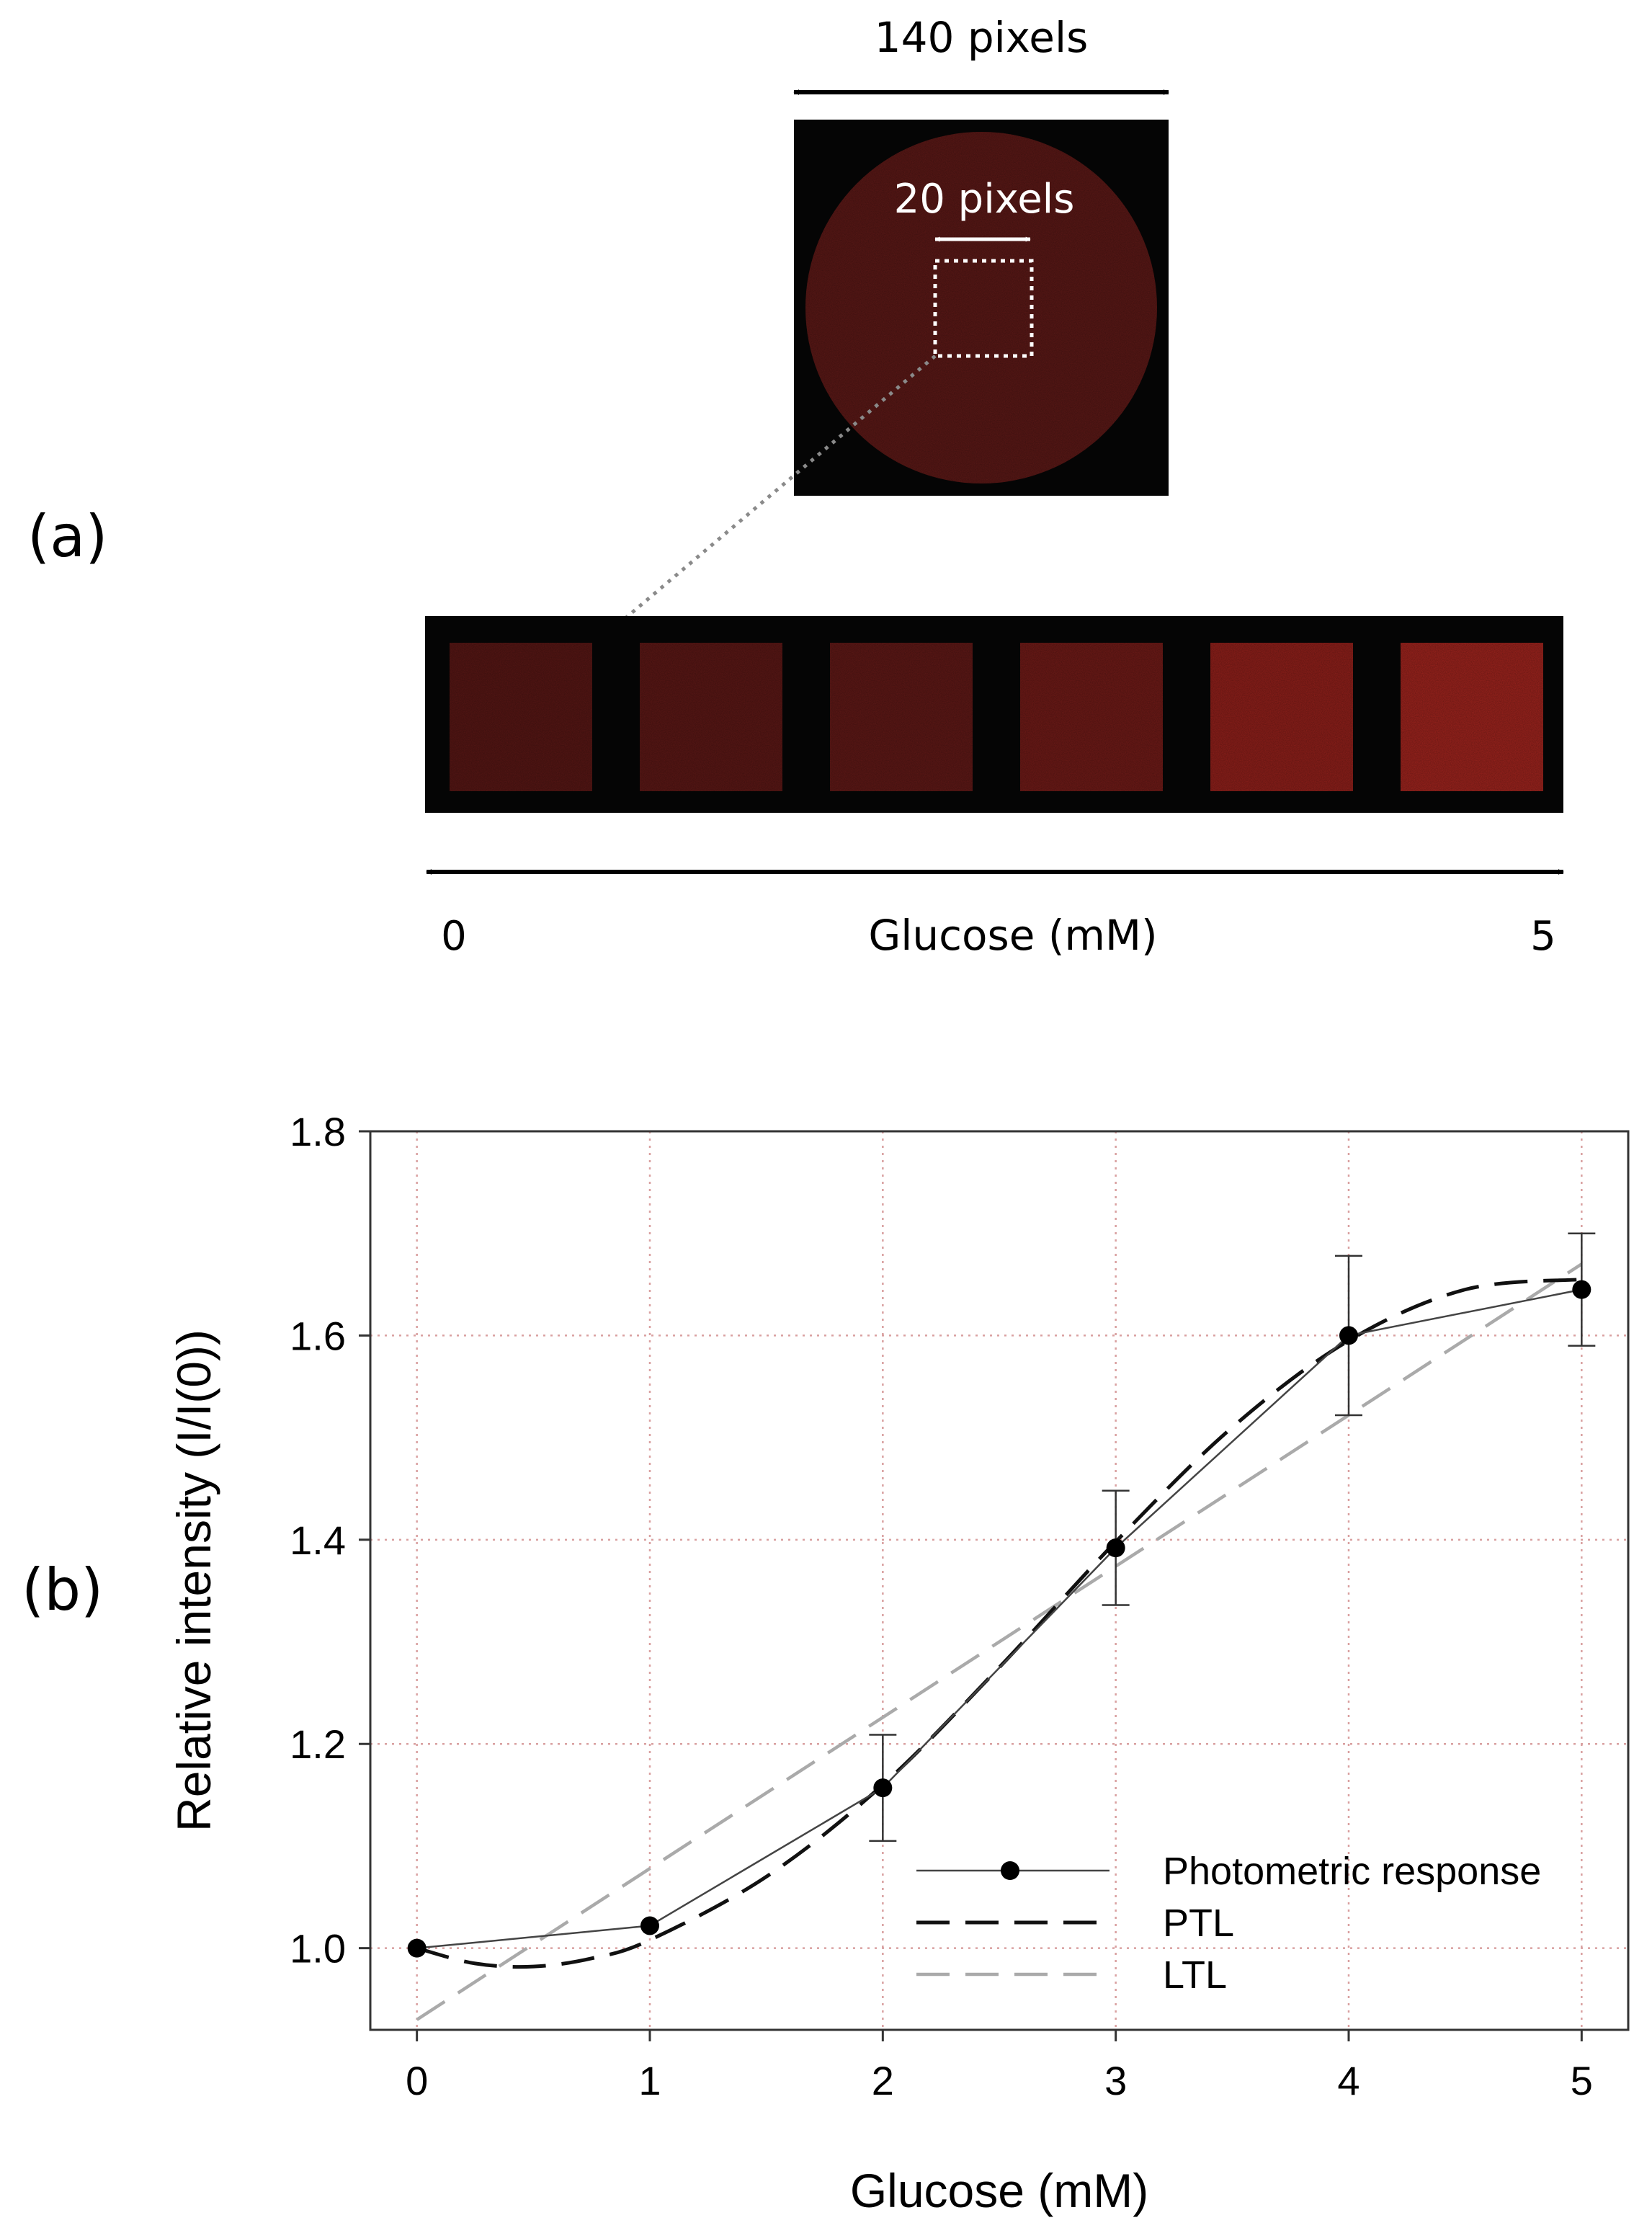 Image resolution: width=1652 pixels, height=2228 pixels. What do you see at coordinates (1348, 2080) in the screenshot?
I see `x-tick-label-4: 4` at bounding box center [1348, 2080].